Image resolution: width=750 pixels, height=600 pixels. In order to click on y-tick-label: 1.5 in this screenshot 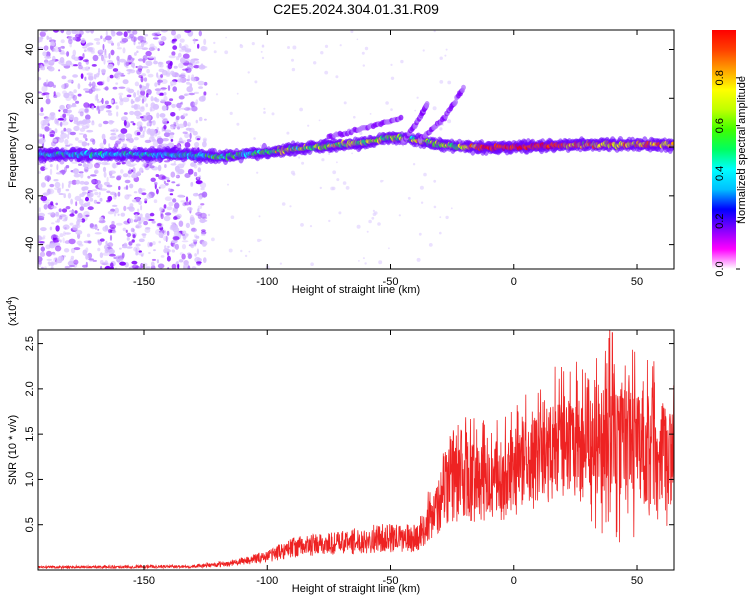, I will do `click(30, 434)`.